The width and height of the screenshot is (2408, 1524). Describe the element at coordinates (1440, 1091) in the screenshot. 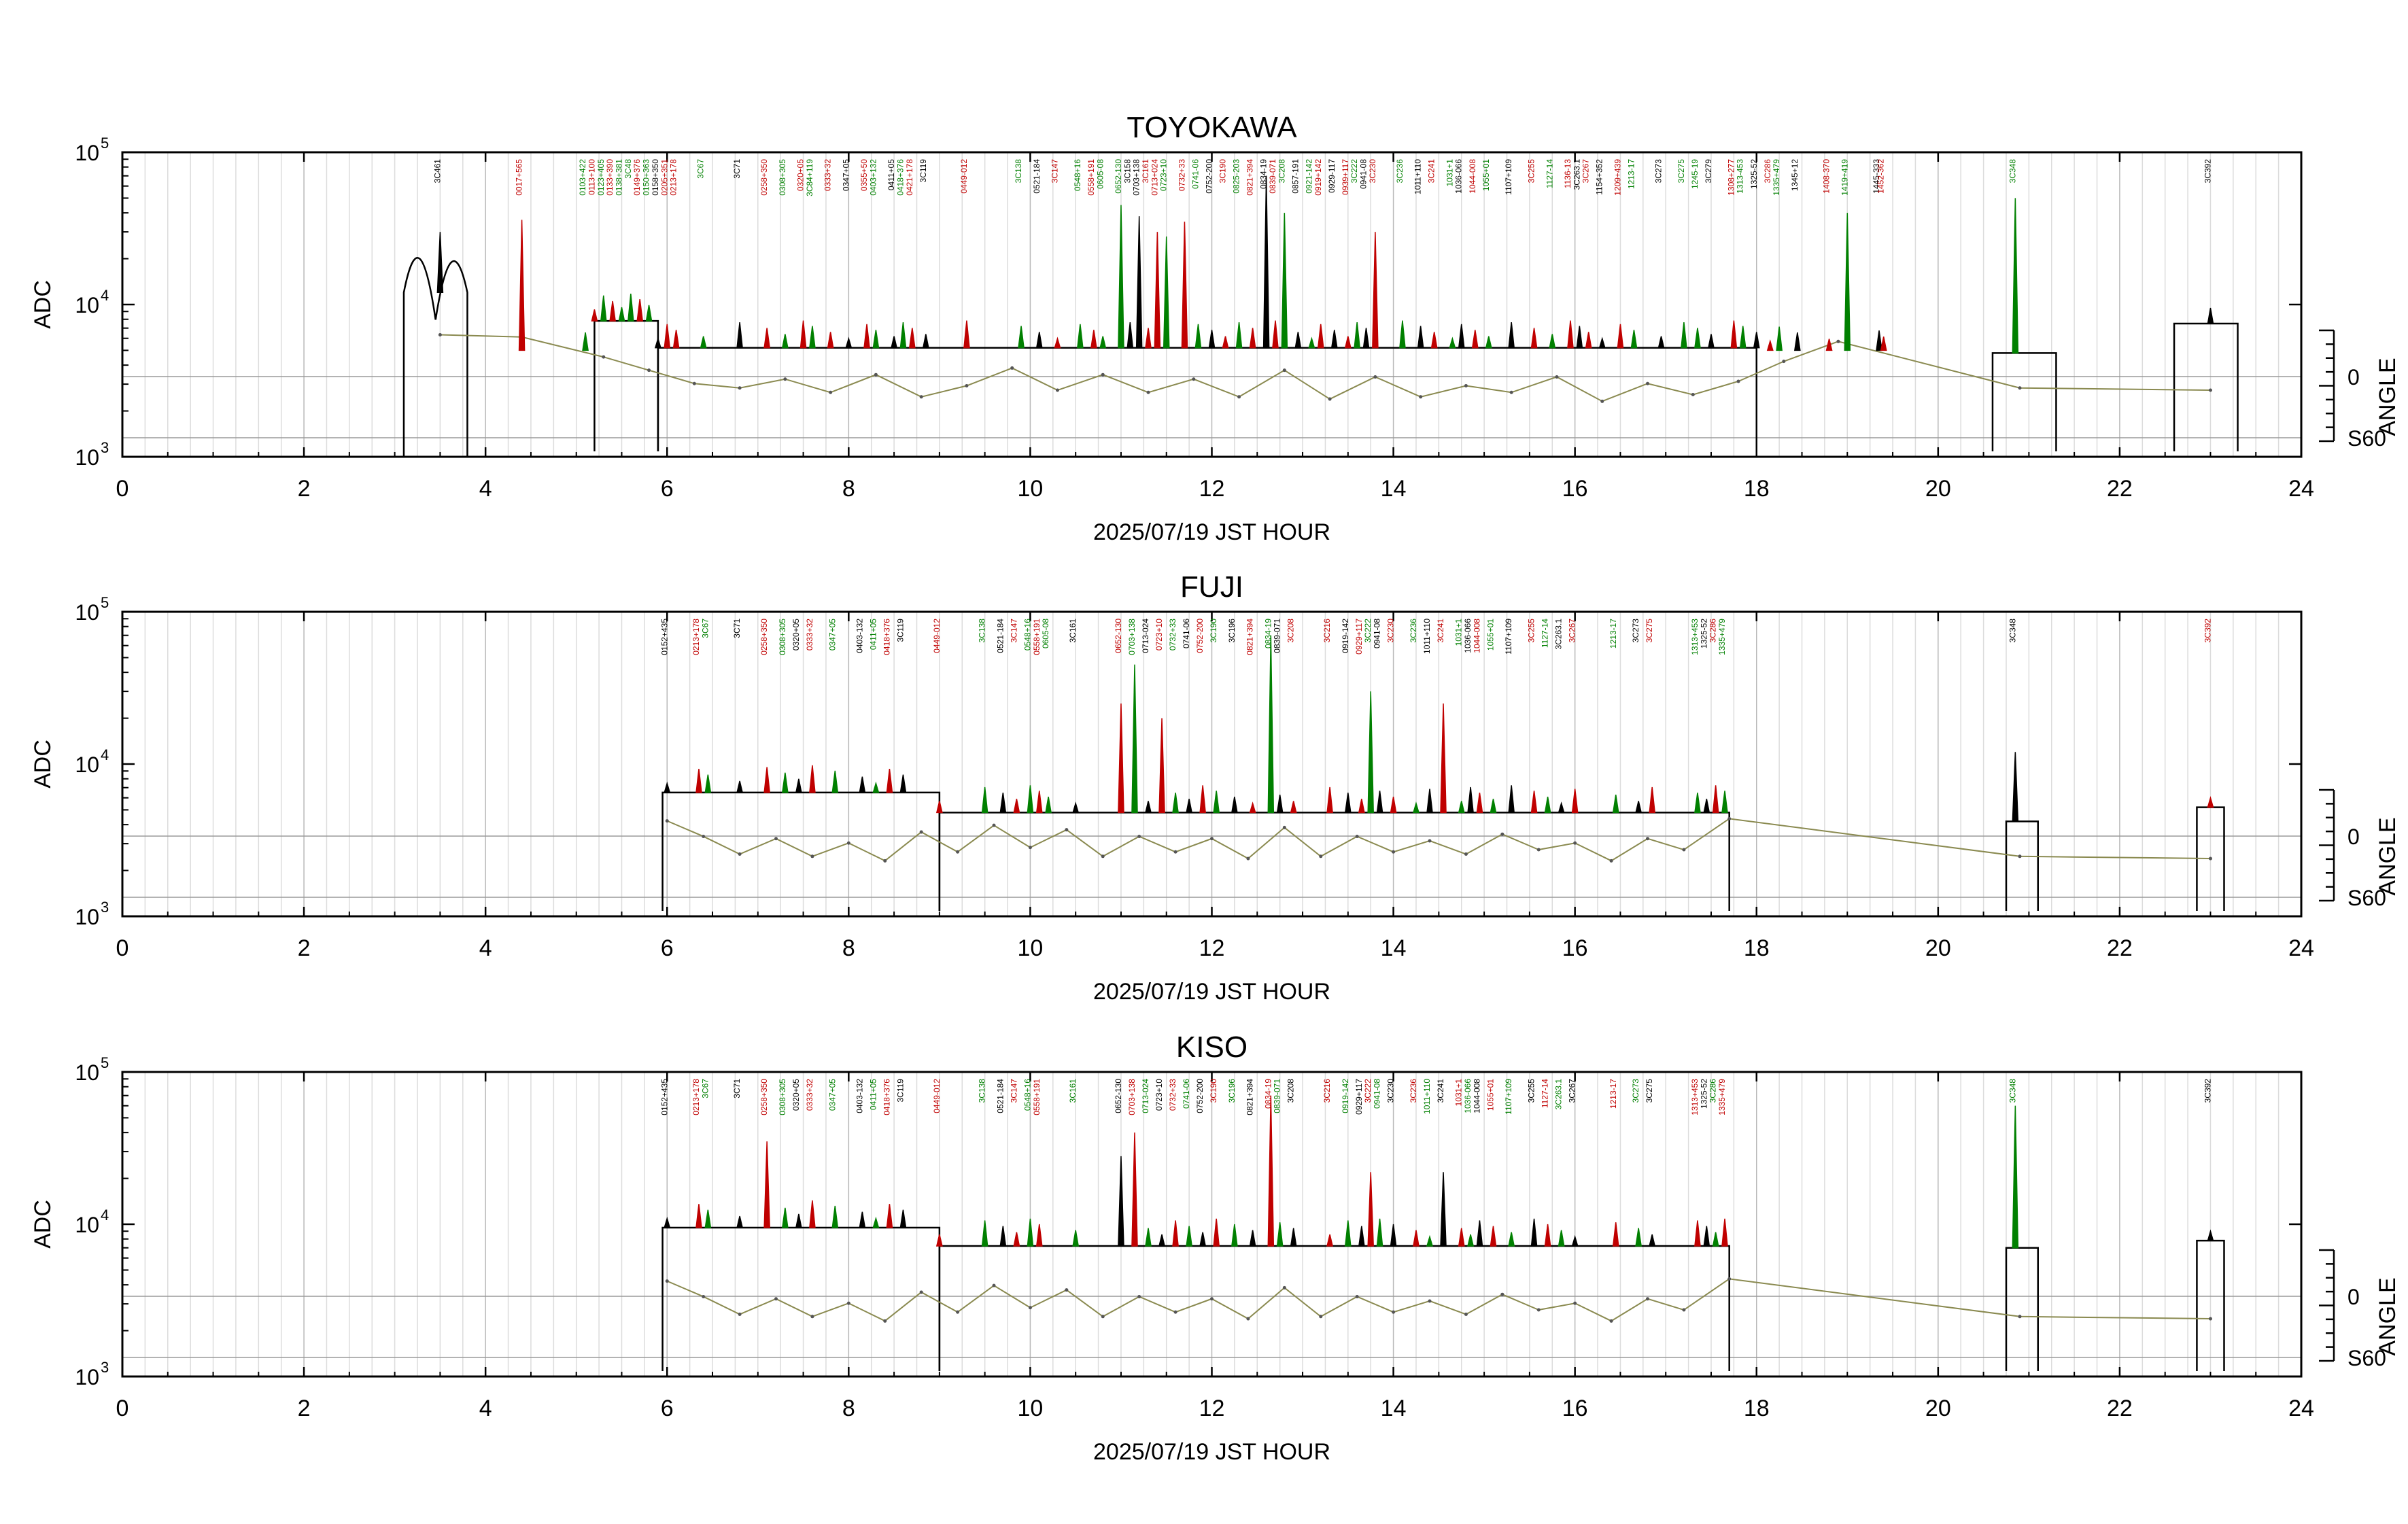

I see `source-label: 3C241` at that location.